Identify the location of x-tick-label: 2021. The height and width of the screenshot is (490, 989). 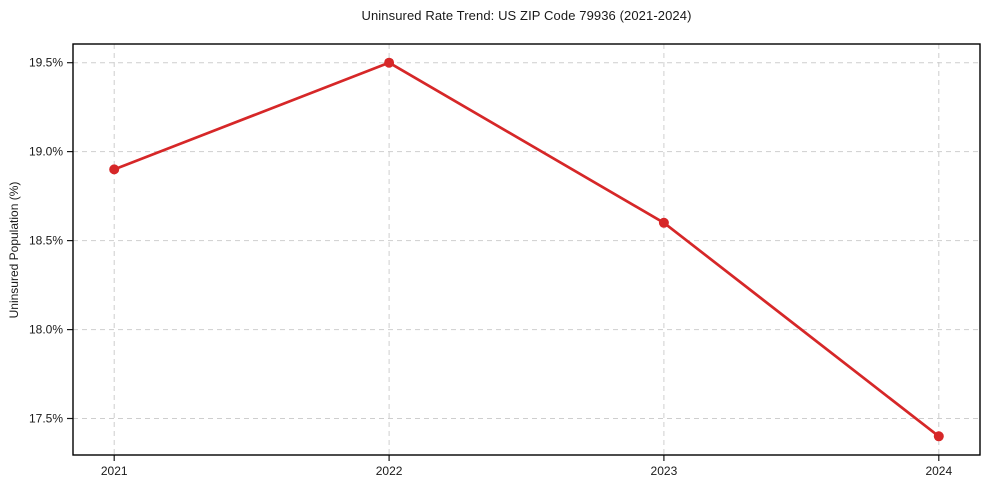
(114, 471).